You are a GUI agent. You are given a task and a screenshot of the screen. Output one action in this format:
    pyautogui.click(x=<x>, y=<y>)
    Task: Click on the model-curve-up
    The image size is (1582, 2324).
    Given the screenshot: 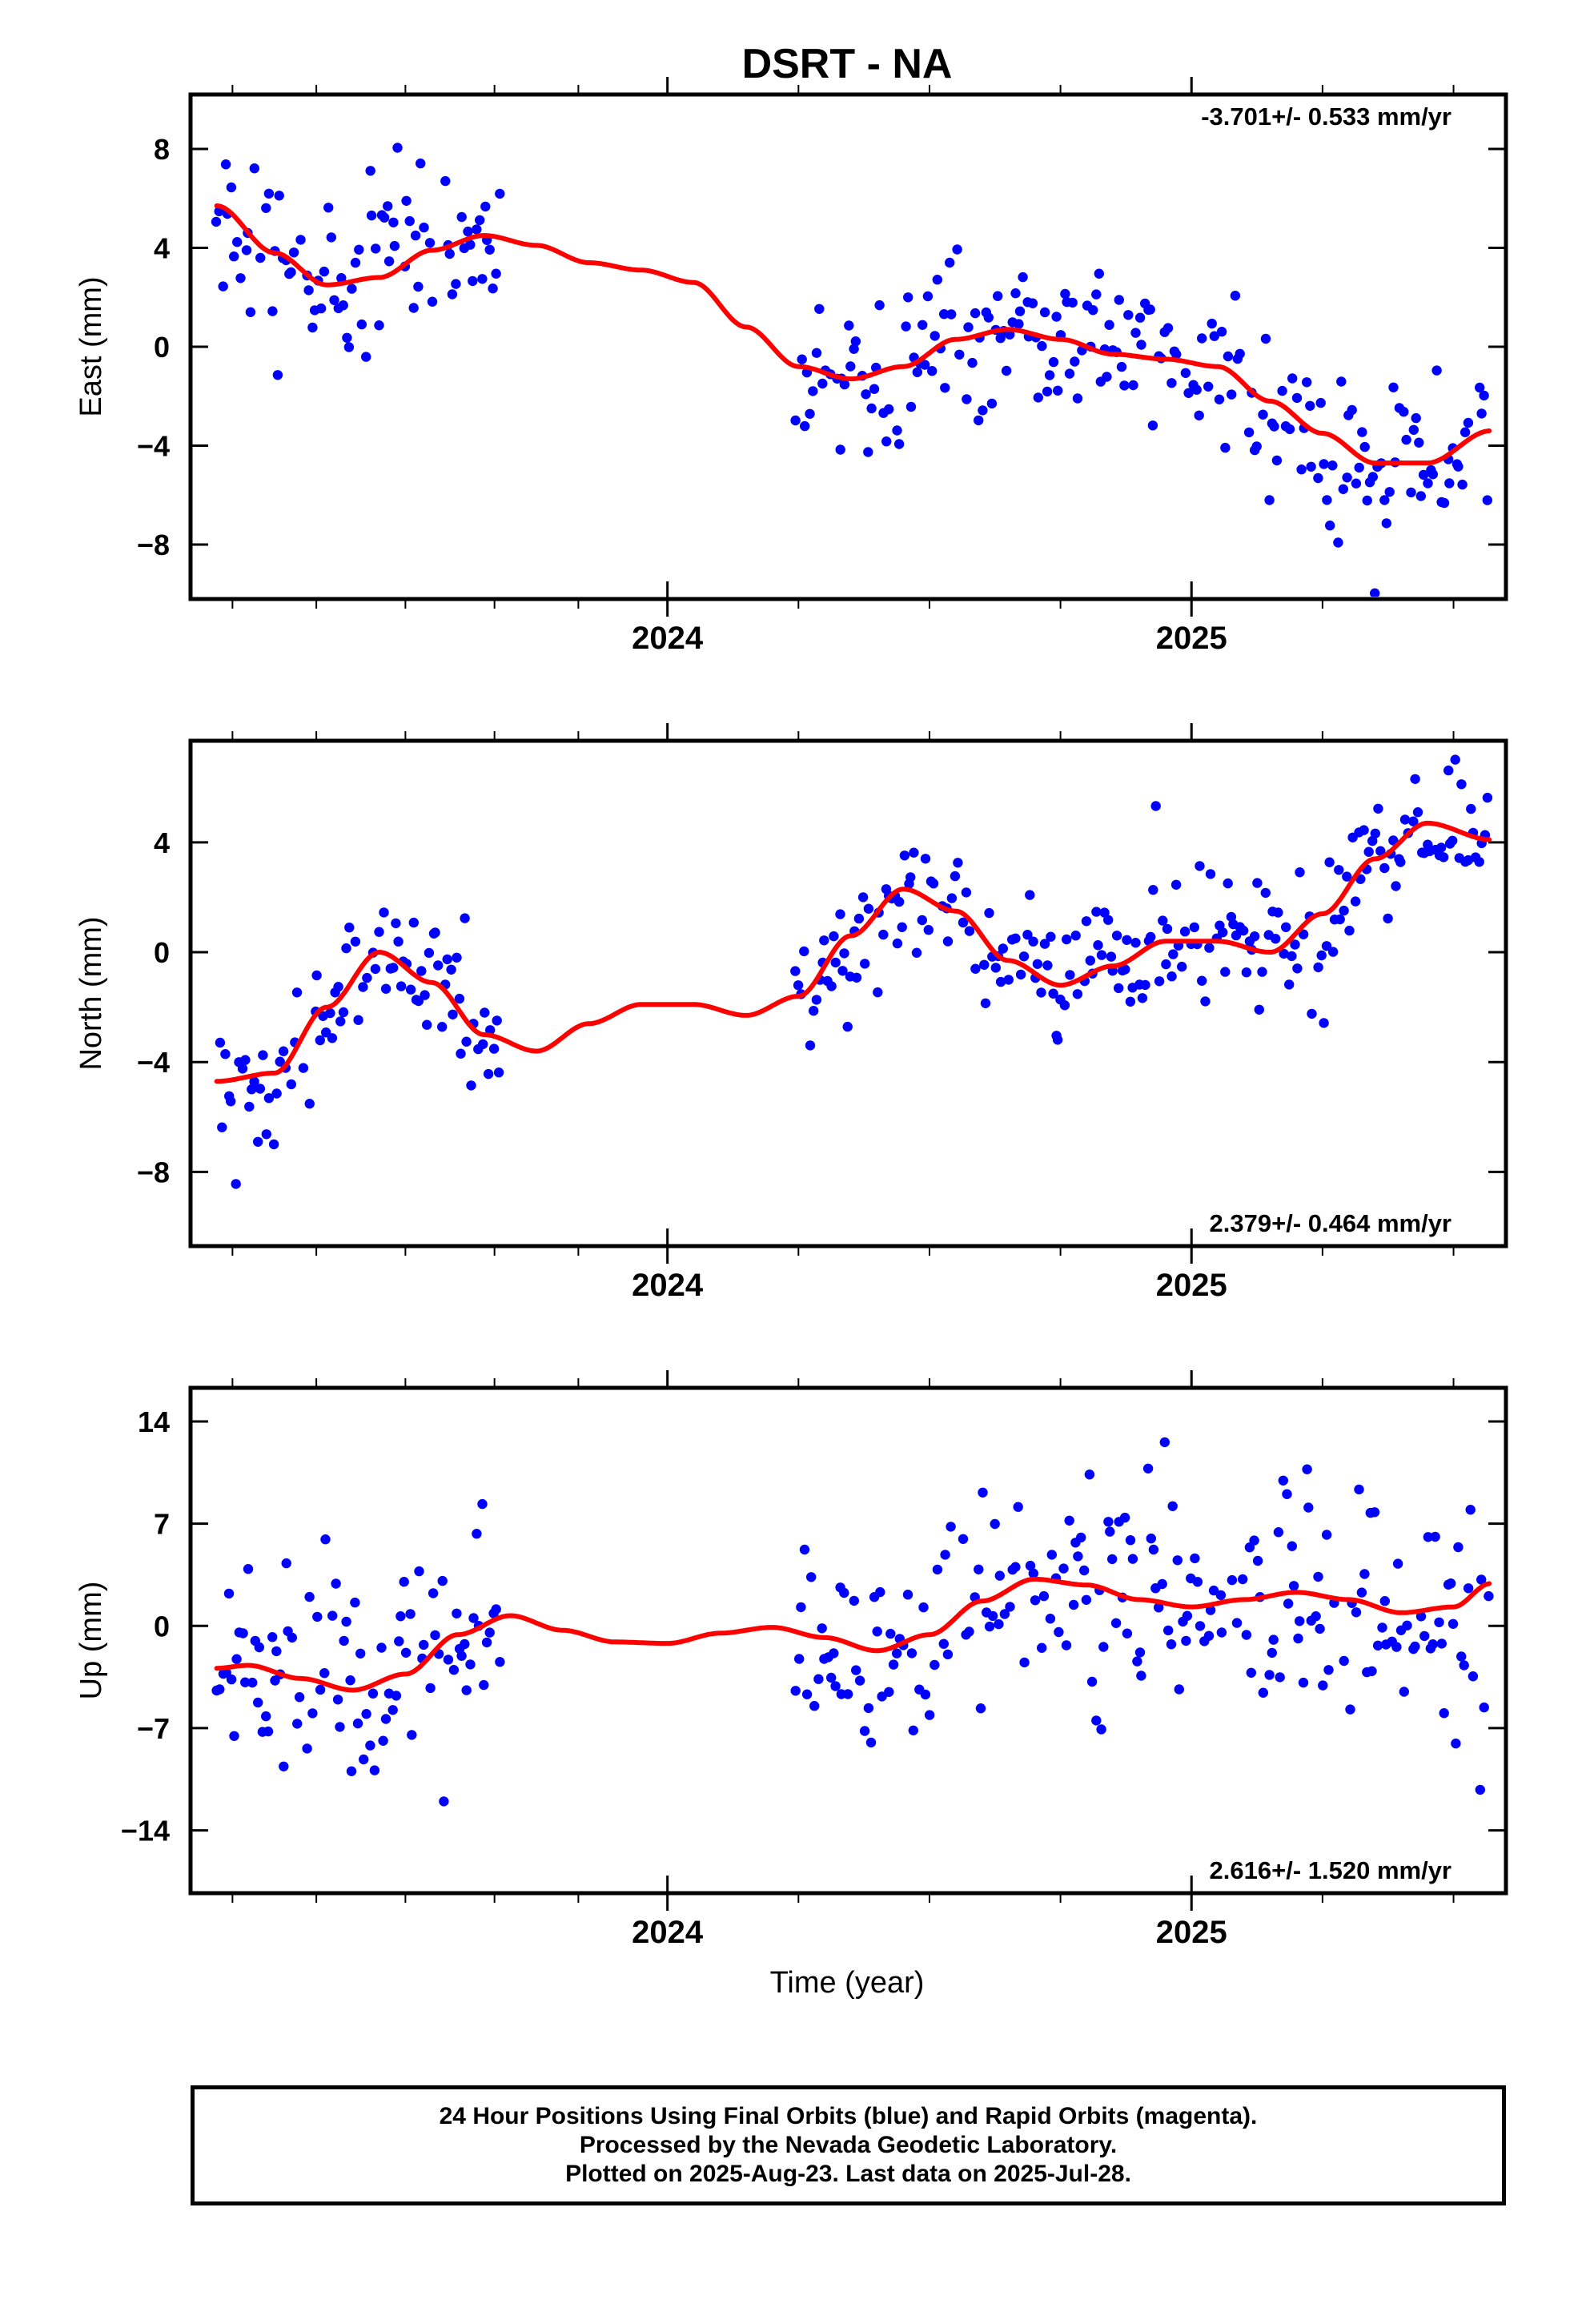 What is the action you would take?
    pyautogui.click(x=853, y=1634)
    